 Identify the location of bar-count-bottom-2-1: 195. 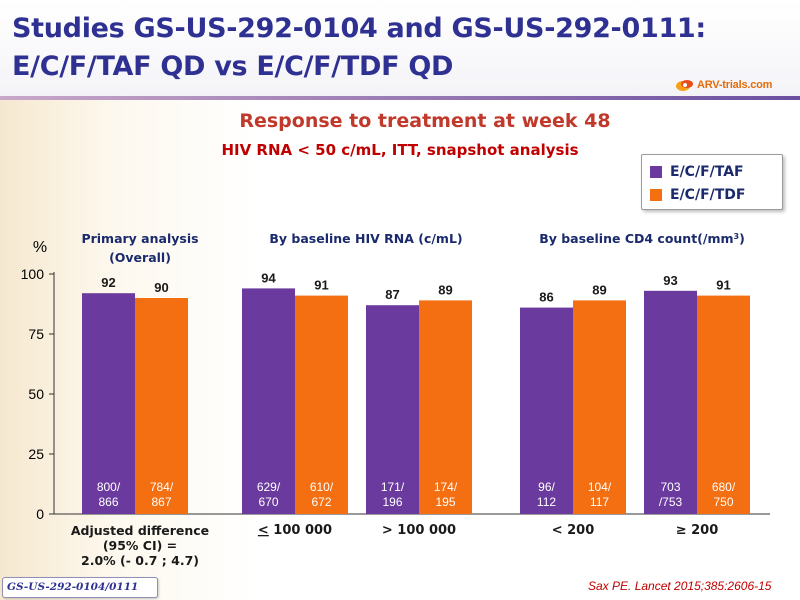
(445, 502).